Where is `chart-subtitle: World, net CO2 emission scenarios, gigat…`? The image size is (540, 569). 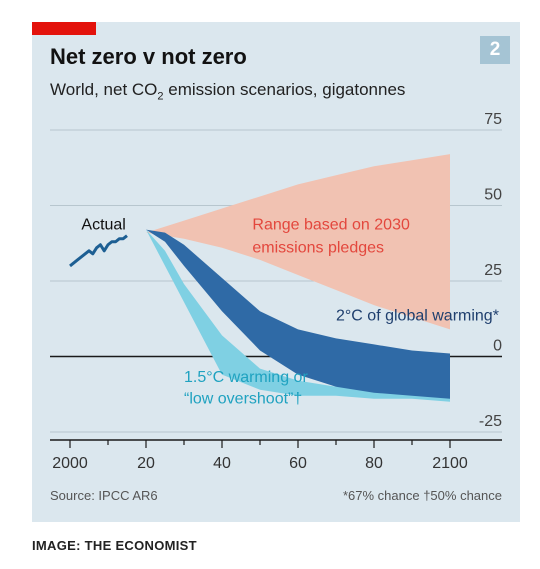
chart-subtitle: World, net CO2 emission scenarios, gigat… is located at coordinates (227, 91).